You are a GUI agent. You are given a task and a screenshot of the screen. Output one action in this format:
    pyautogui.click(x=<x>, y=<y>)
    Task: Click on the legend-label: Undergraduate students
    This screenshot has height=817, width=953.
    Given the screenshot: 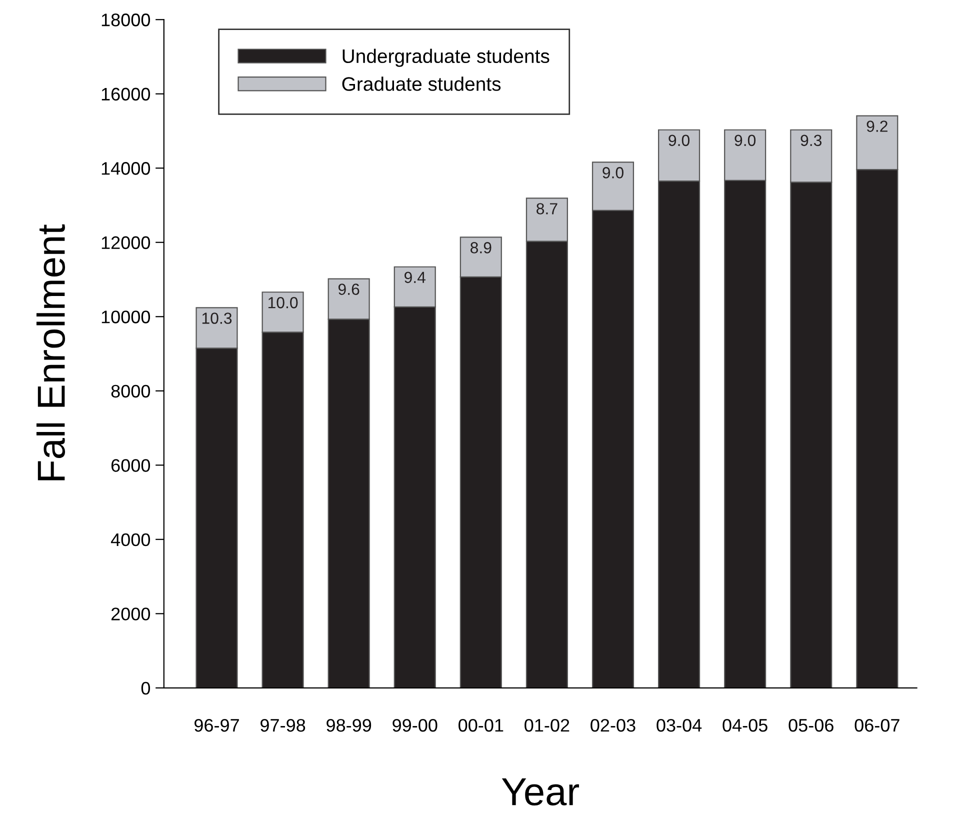 What is the action you would take?
    pyautogui.click(x=446, y=57)
    